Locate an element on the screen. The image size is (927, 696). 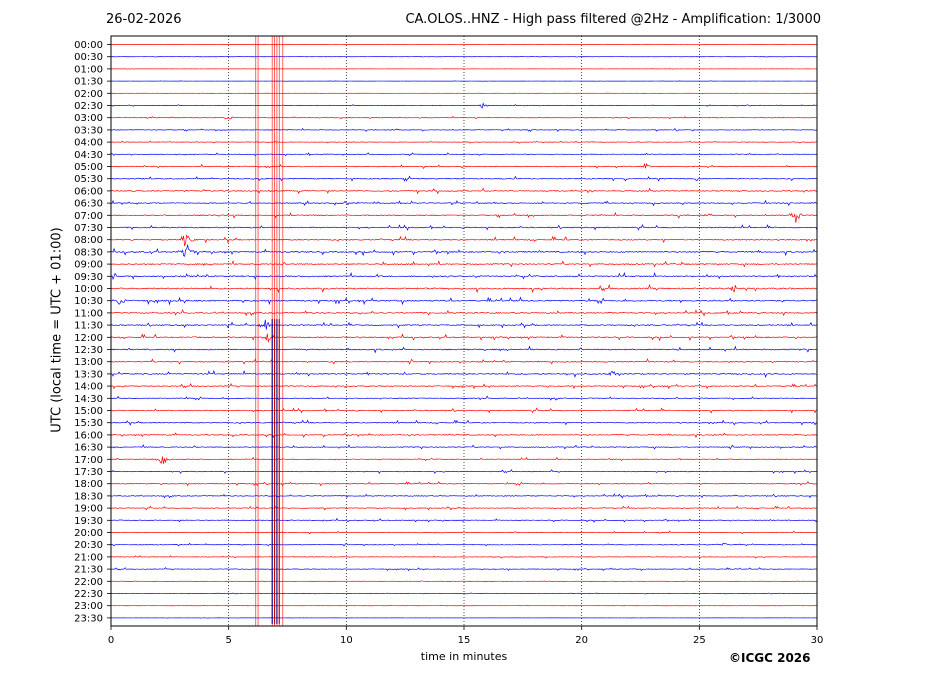
y-tick-label: 15:30 is located at coordinates (88, 423).